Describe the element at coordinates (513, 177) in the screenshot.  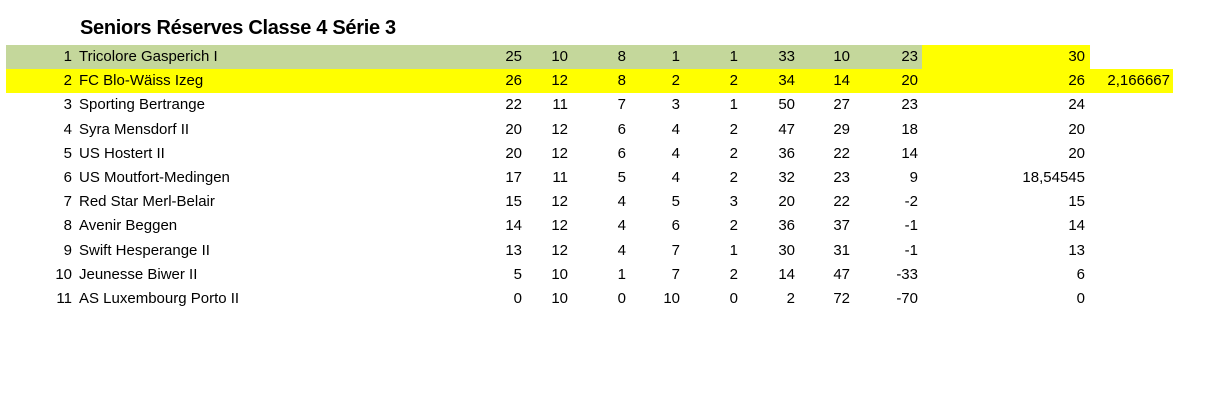
I see `stat-cell: 17` at that location.